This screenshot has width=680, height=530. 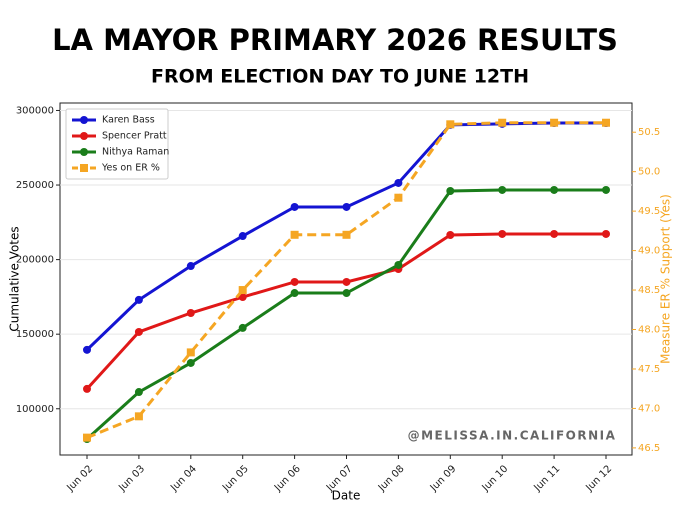 What do you see at coordinates (649, 132) in the screenshot?
I see `y2-tick-label: 50.5` at bounding box center [649, 132].